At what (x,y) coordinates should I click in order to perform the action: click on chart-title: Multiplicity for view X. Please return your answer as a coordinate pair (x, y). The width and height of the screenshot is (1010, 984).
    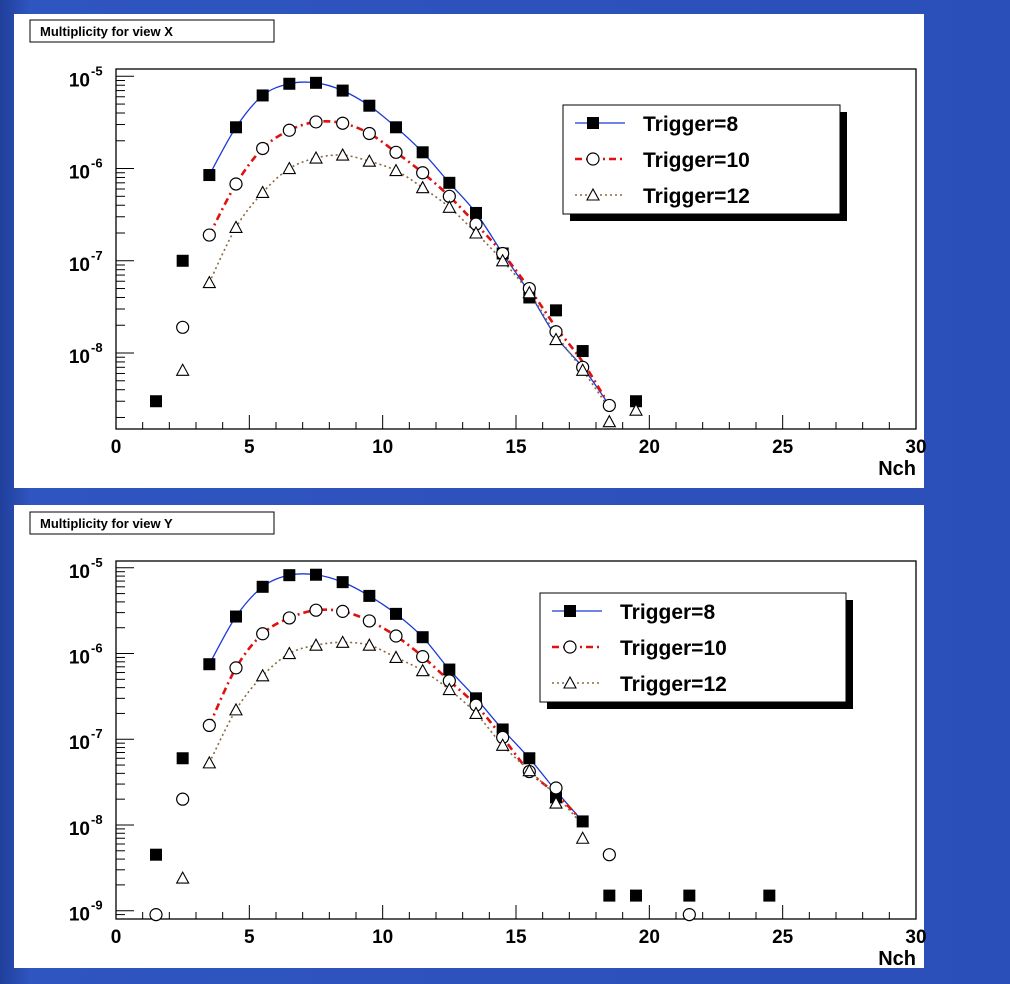
    Looking at the image, I should click on (106, 31).